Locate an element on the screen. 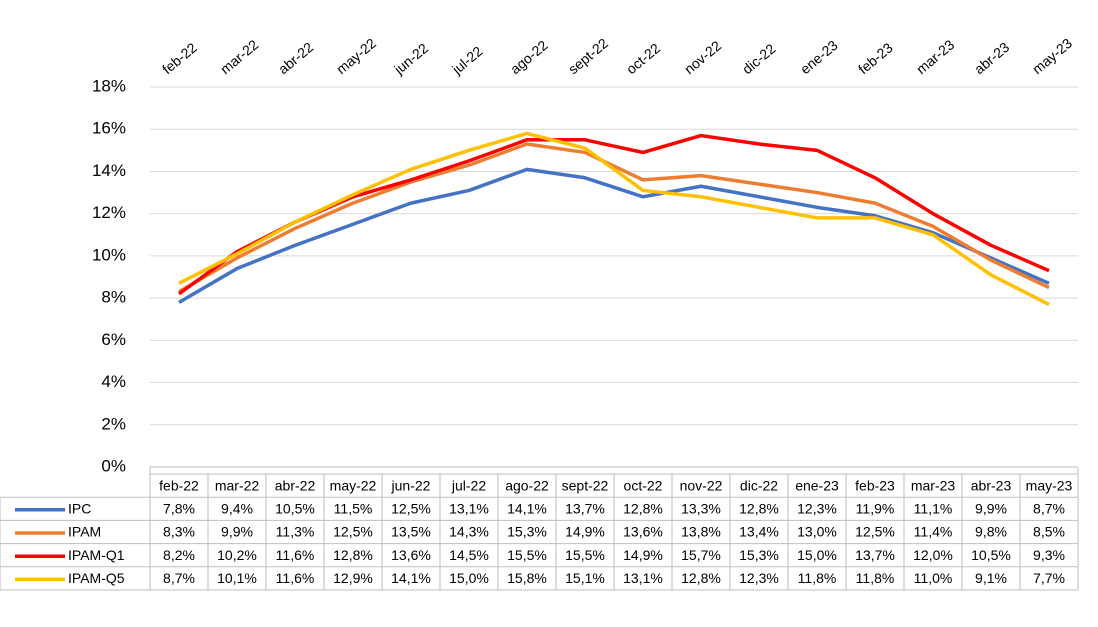 This screenshot has width=1098, height=627. x-tick-label: feb-22 is located at coordinates (179, 58).